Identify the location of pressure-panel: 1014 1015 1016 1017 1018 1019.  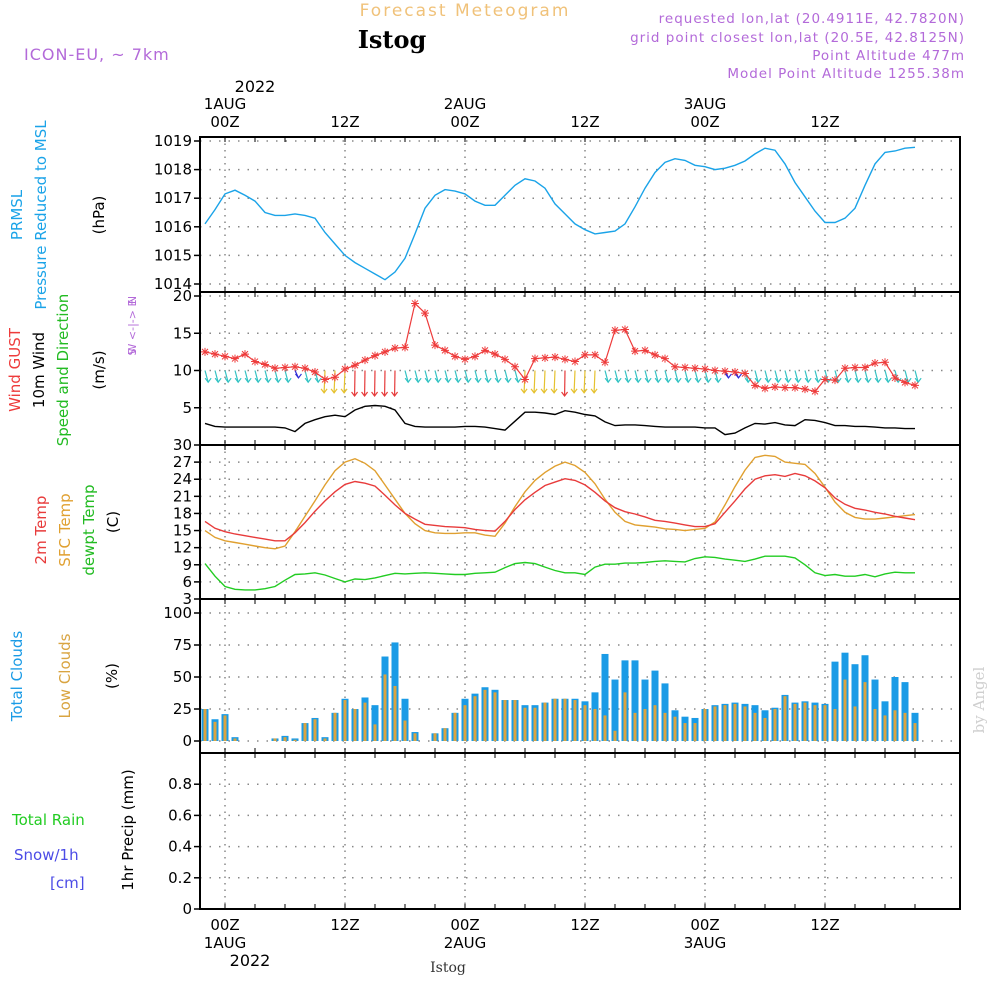
(557, 212).